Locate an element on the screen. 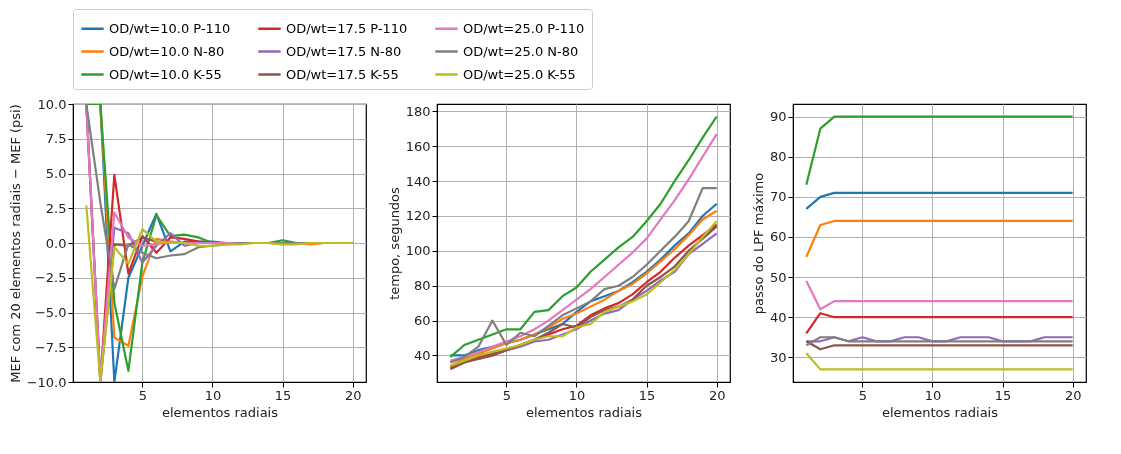 The image size is (1121, 454). y-tick-label: 5.0 is located at coordinates (56, 173).